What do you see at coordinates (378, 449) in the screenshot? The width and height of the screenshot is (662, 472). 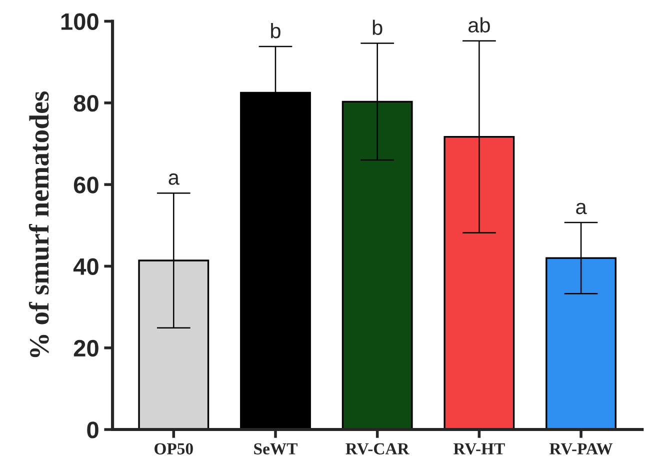 I see `x-tick-label: RV-CAR` at bounding box center [378, 449].